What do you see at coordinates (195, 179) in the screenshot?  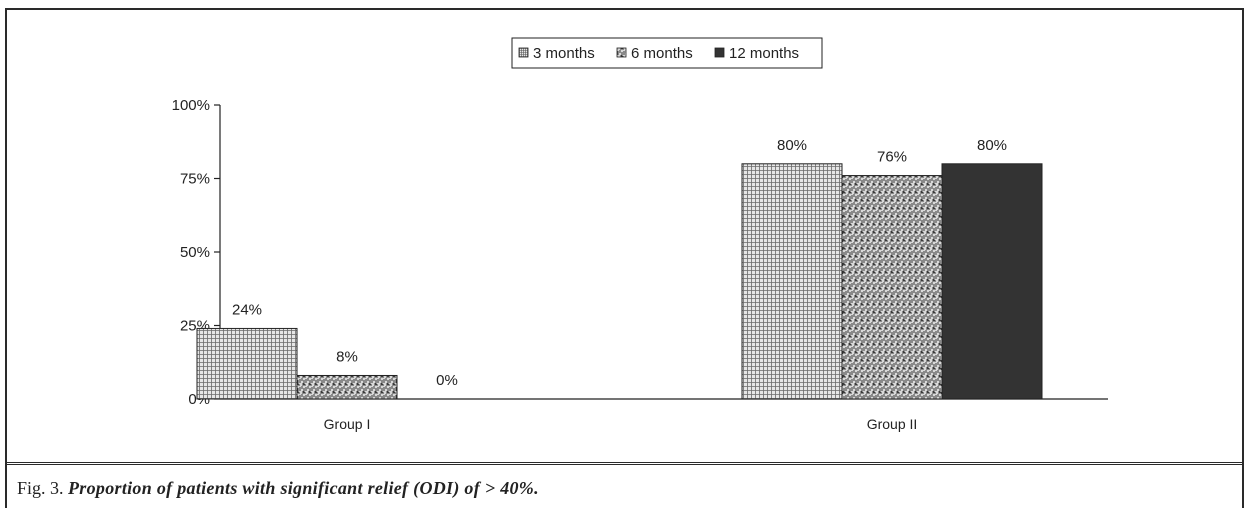 I see `y-tick-label: 75%` at bounding box center [195, 179].